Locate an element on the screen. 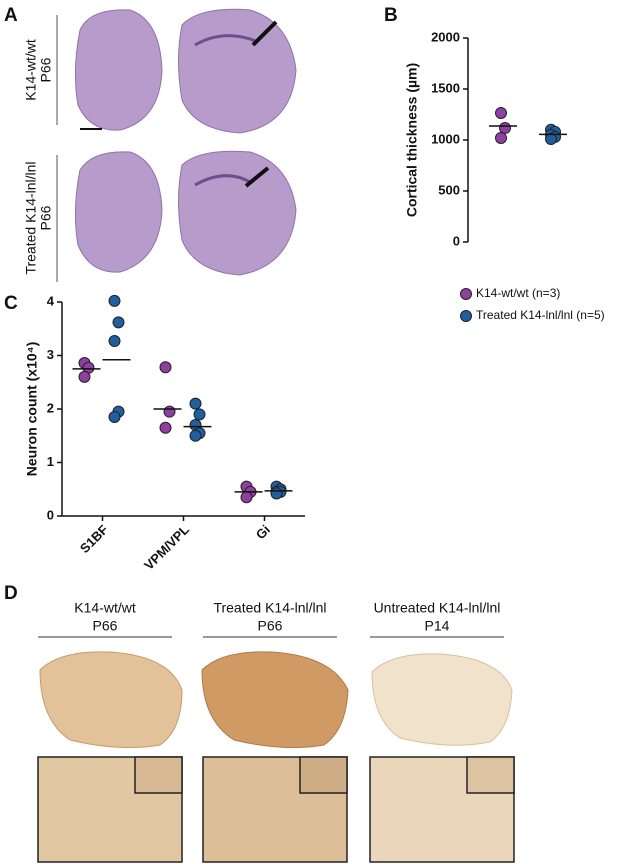  column-label: Treated K14-lnl/lnl is located at coordinates (269, 608).